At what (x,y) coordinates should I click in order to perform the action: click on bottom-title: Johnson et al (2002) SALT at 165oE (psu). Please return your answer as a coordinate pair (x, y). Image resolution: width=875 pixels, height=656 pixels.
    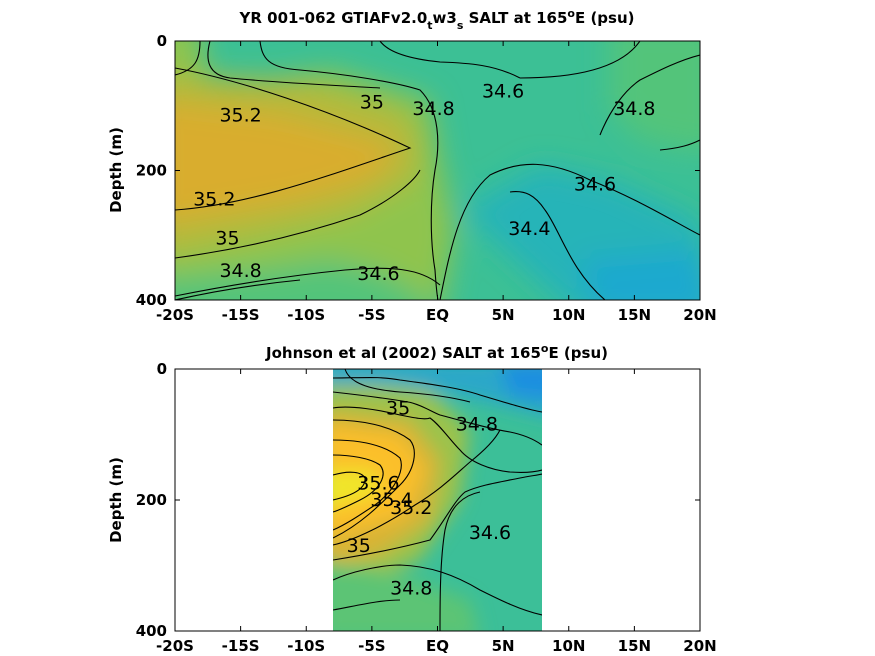
    Looking at the image, I should click on (436, 352).